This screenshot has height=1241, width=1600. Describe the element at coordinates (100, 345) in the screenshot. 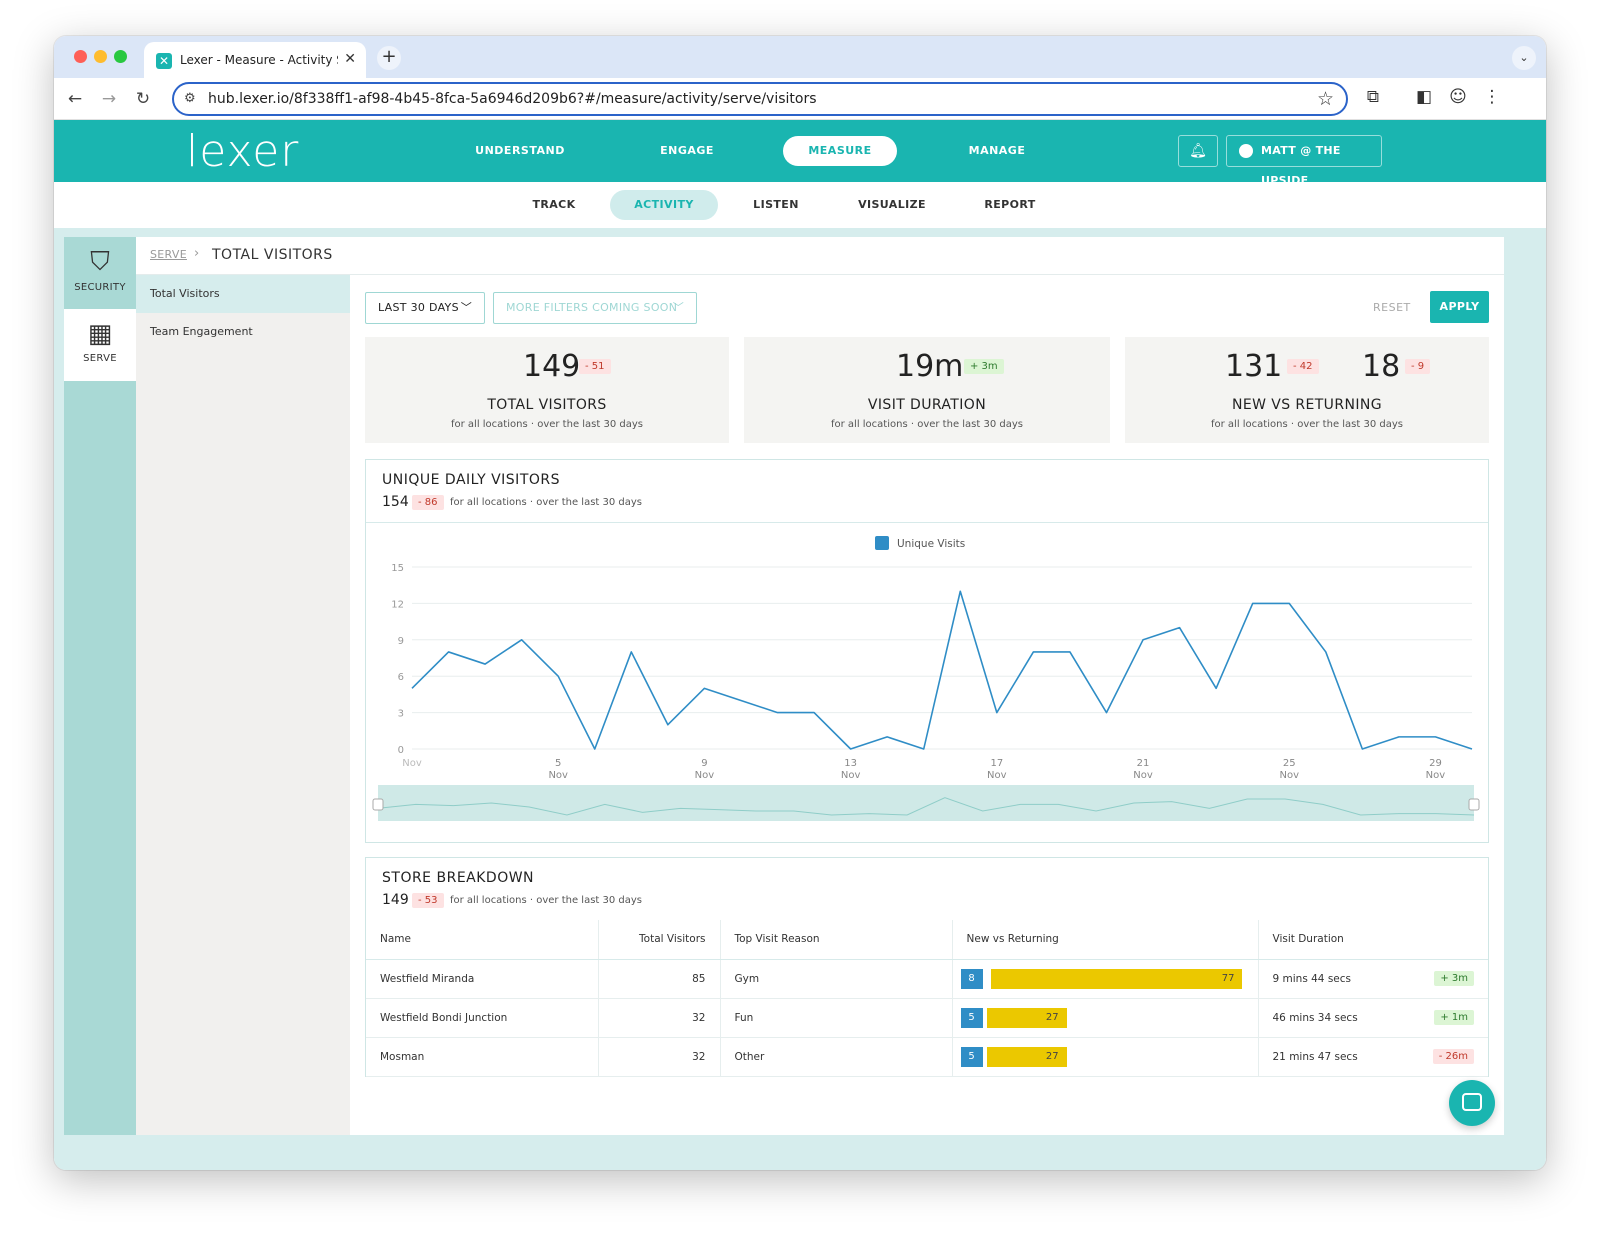

I see `rail-item-serve: ▦ SERVE` at that location.